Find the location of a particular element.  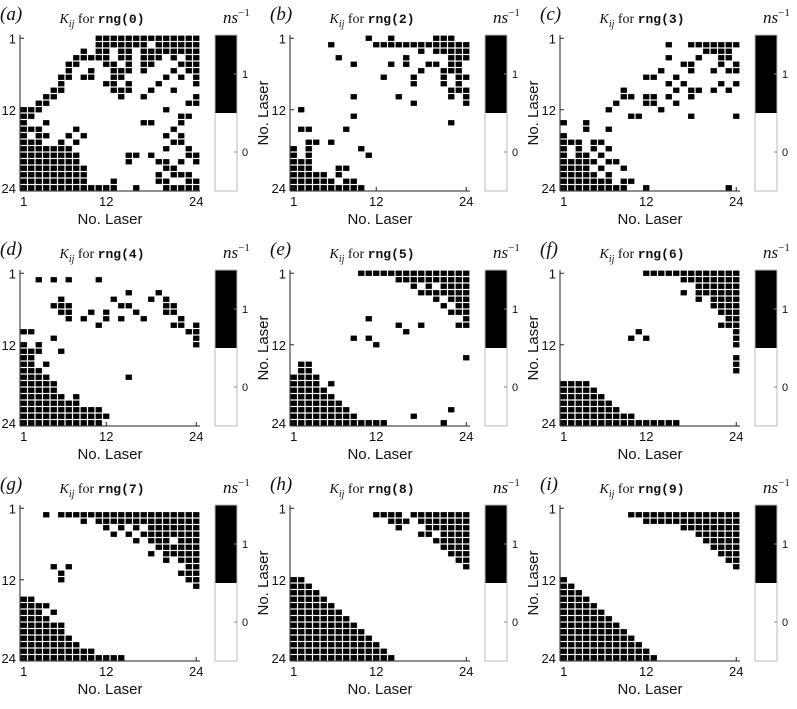

y-tick-label: 24 is located at coordinates (279, 423).